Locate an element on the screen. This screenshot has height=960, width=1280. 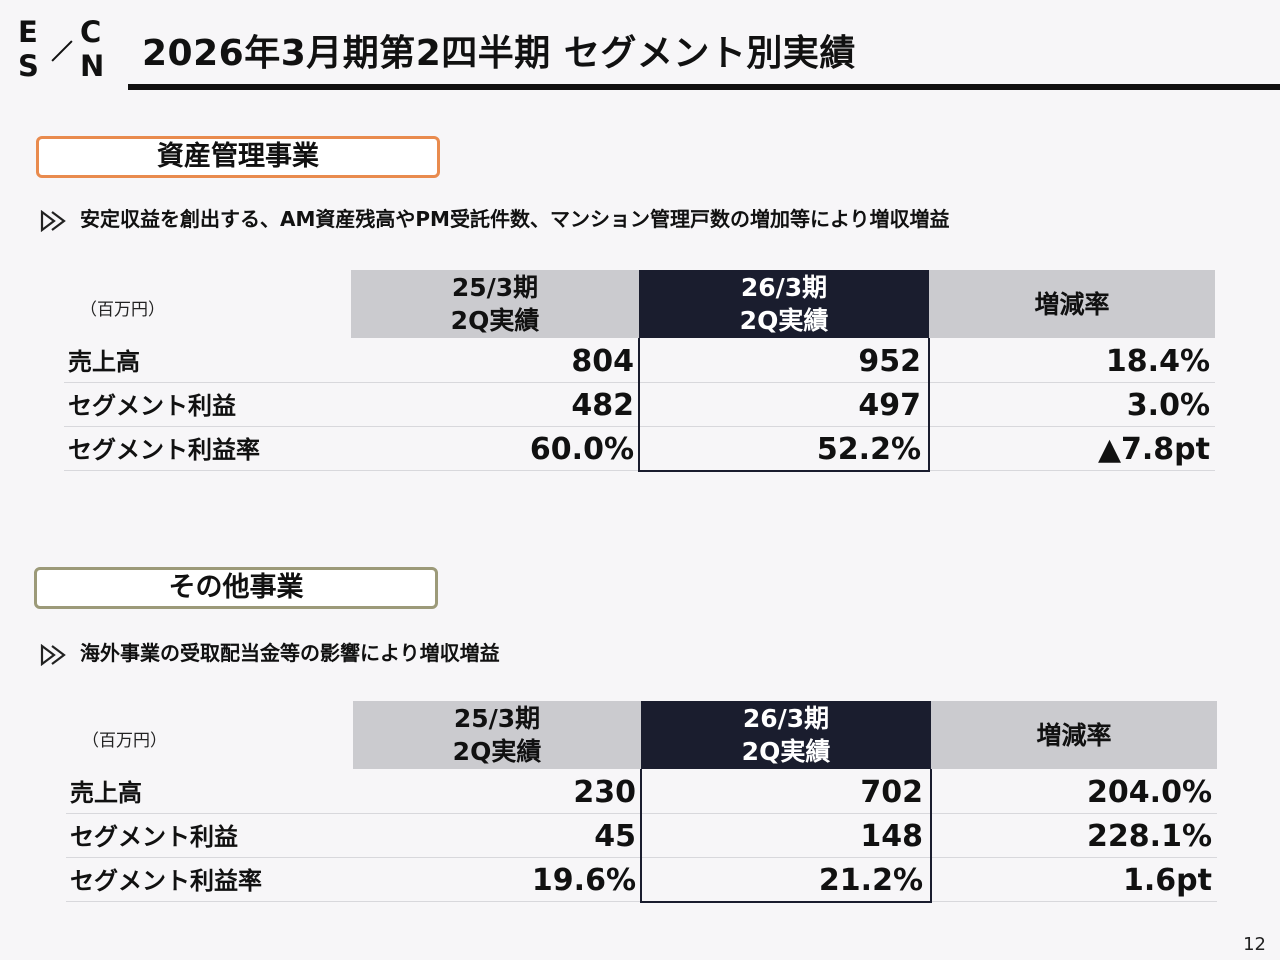
value-change: 3.0% is located at coordinates (1168, 405).